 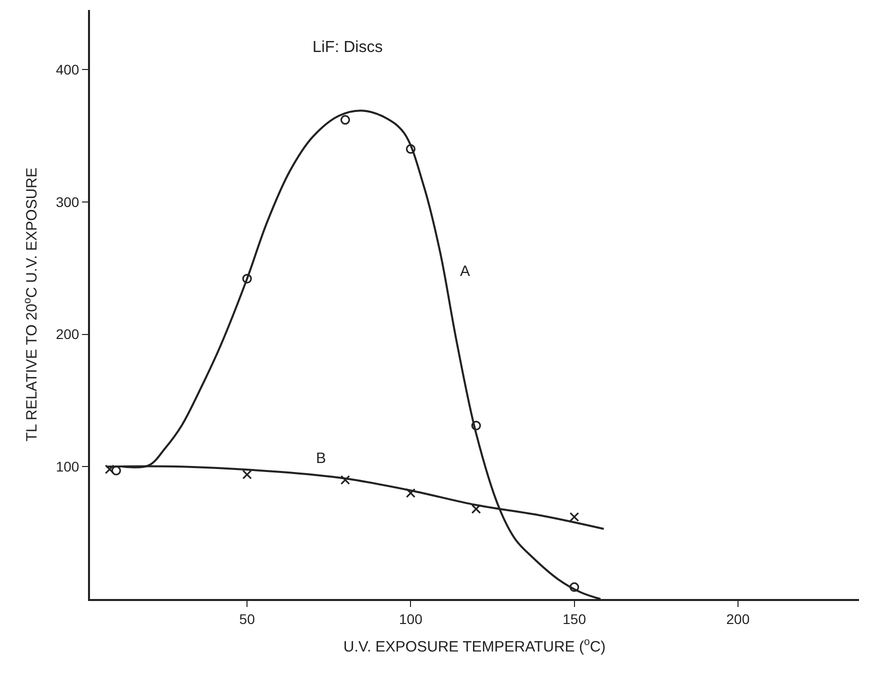 What do you see at coordinates (738, 618) in the screenshot?
I see `x-tick-label: 200` at bounding box center [738, 618].